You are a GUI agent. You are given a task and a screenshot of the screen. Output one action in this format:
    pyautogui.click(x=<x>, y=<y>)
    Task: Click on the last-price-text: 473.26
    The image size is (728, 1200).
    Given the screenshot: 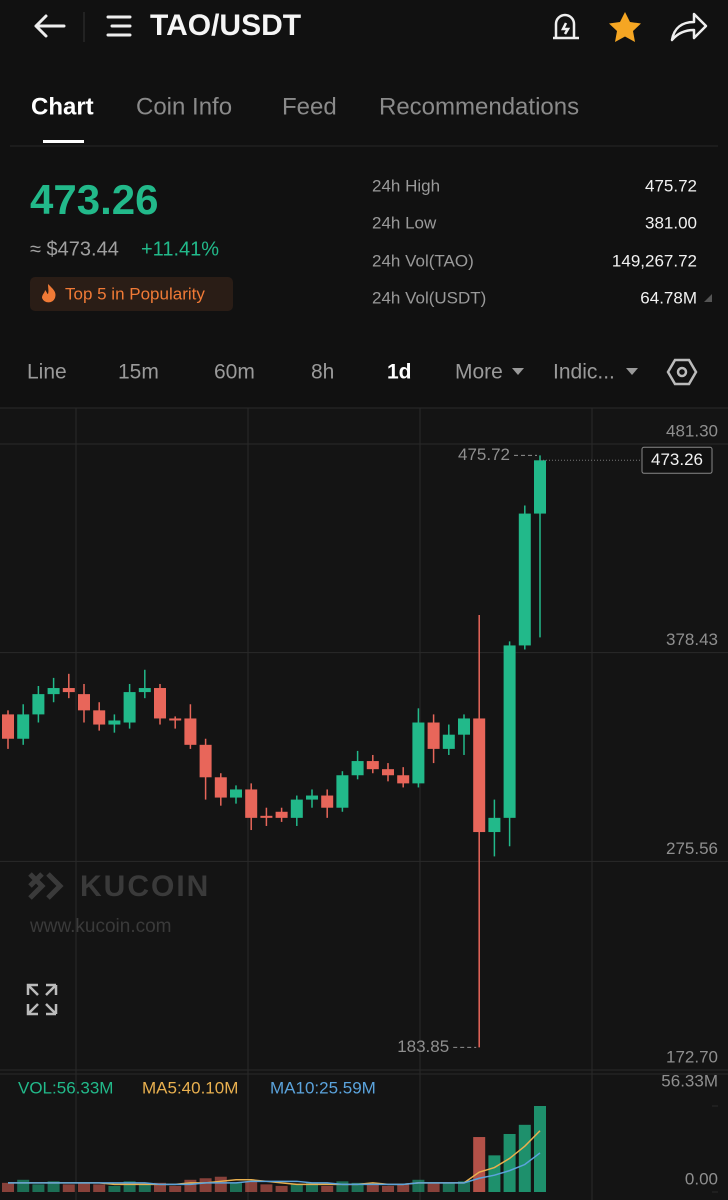 What is the action you would take?
    pyautogui.click(x=677, y=459)
    